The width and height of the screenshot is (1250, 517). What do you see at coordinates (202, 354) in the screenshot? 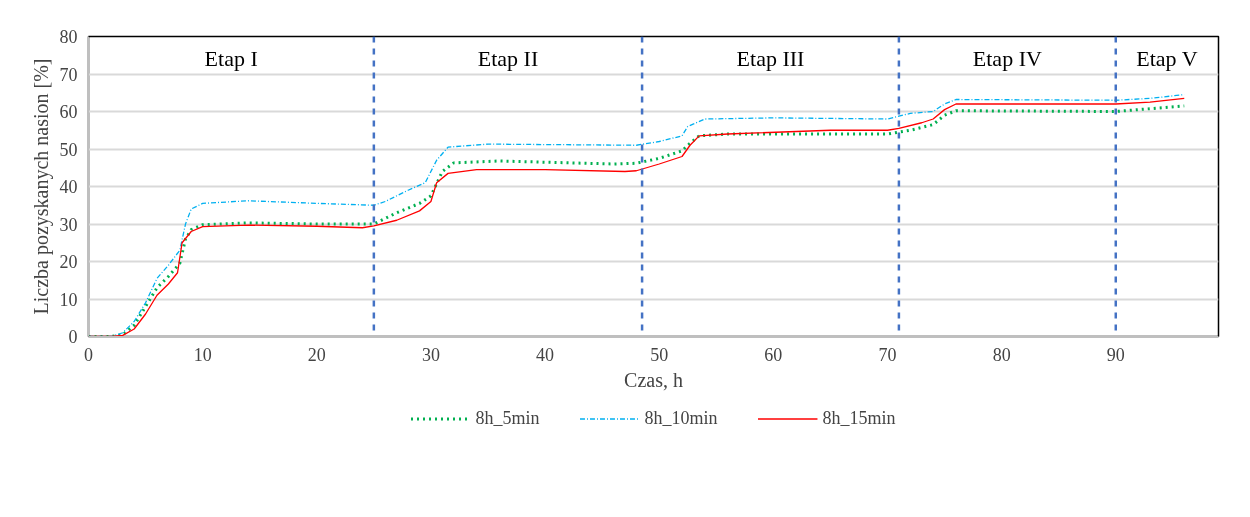
I see `x-tick-label: 10` at bounding box center [202, 354].